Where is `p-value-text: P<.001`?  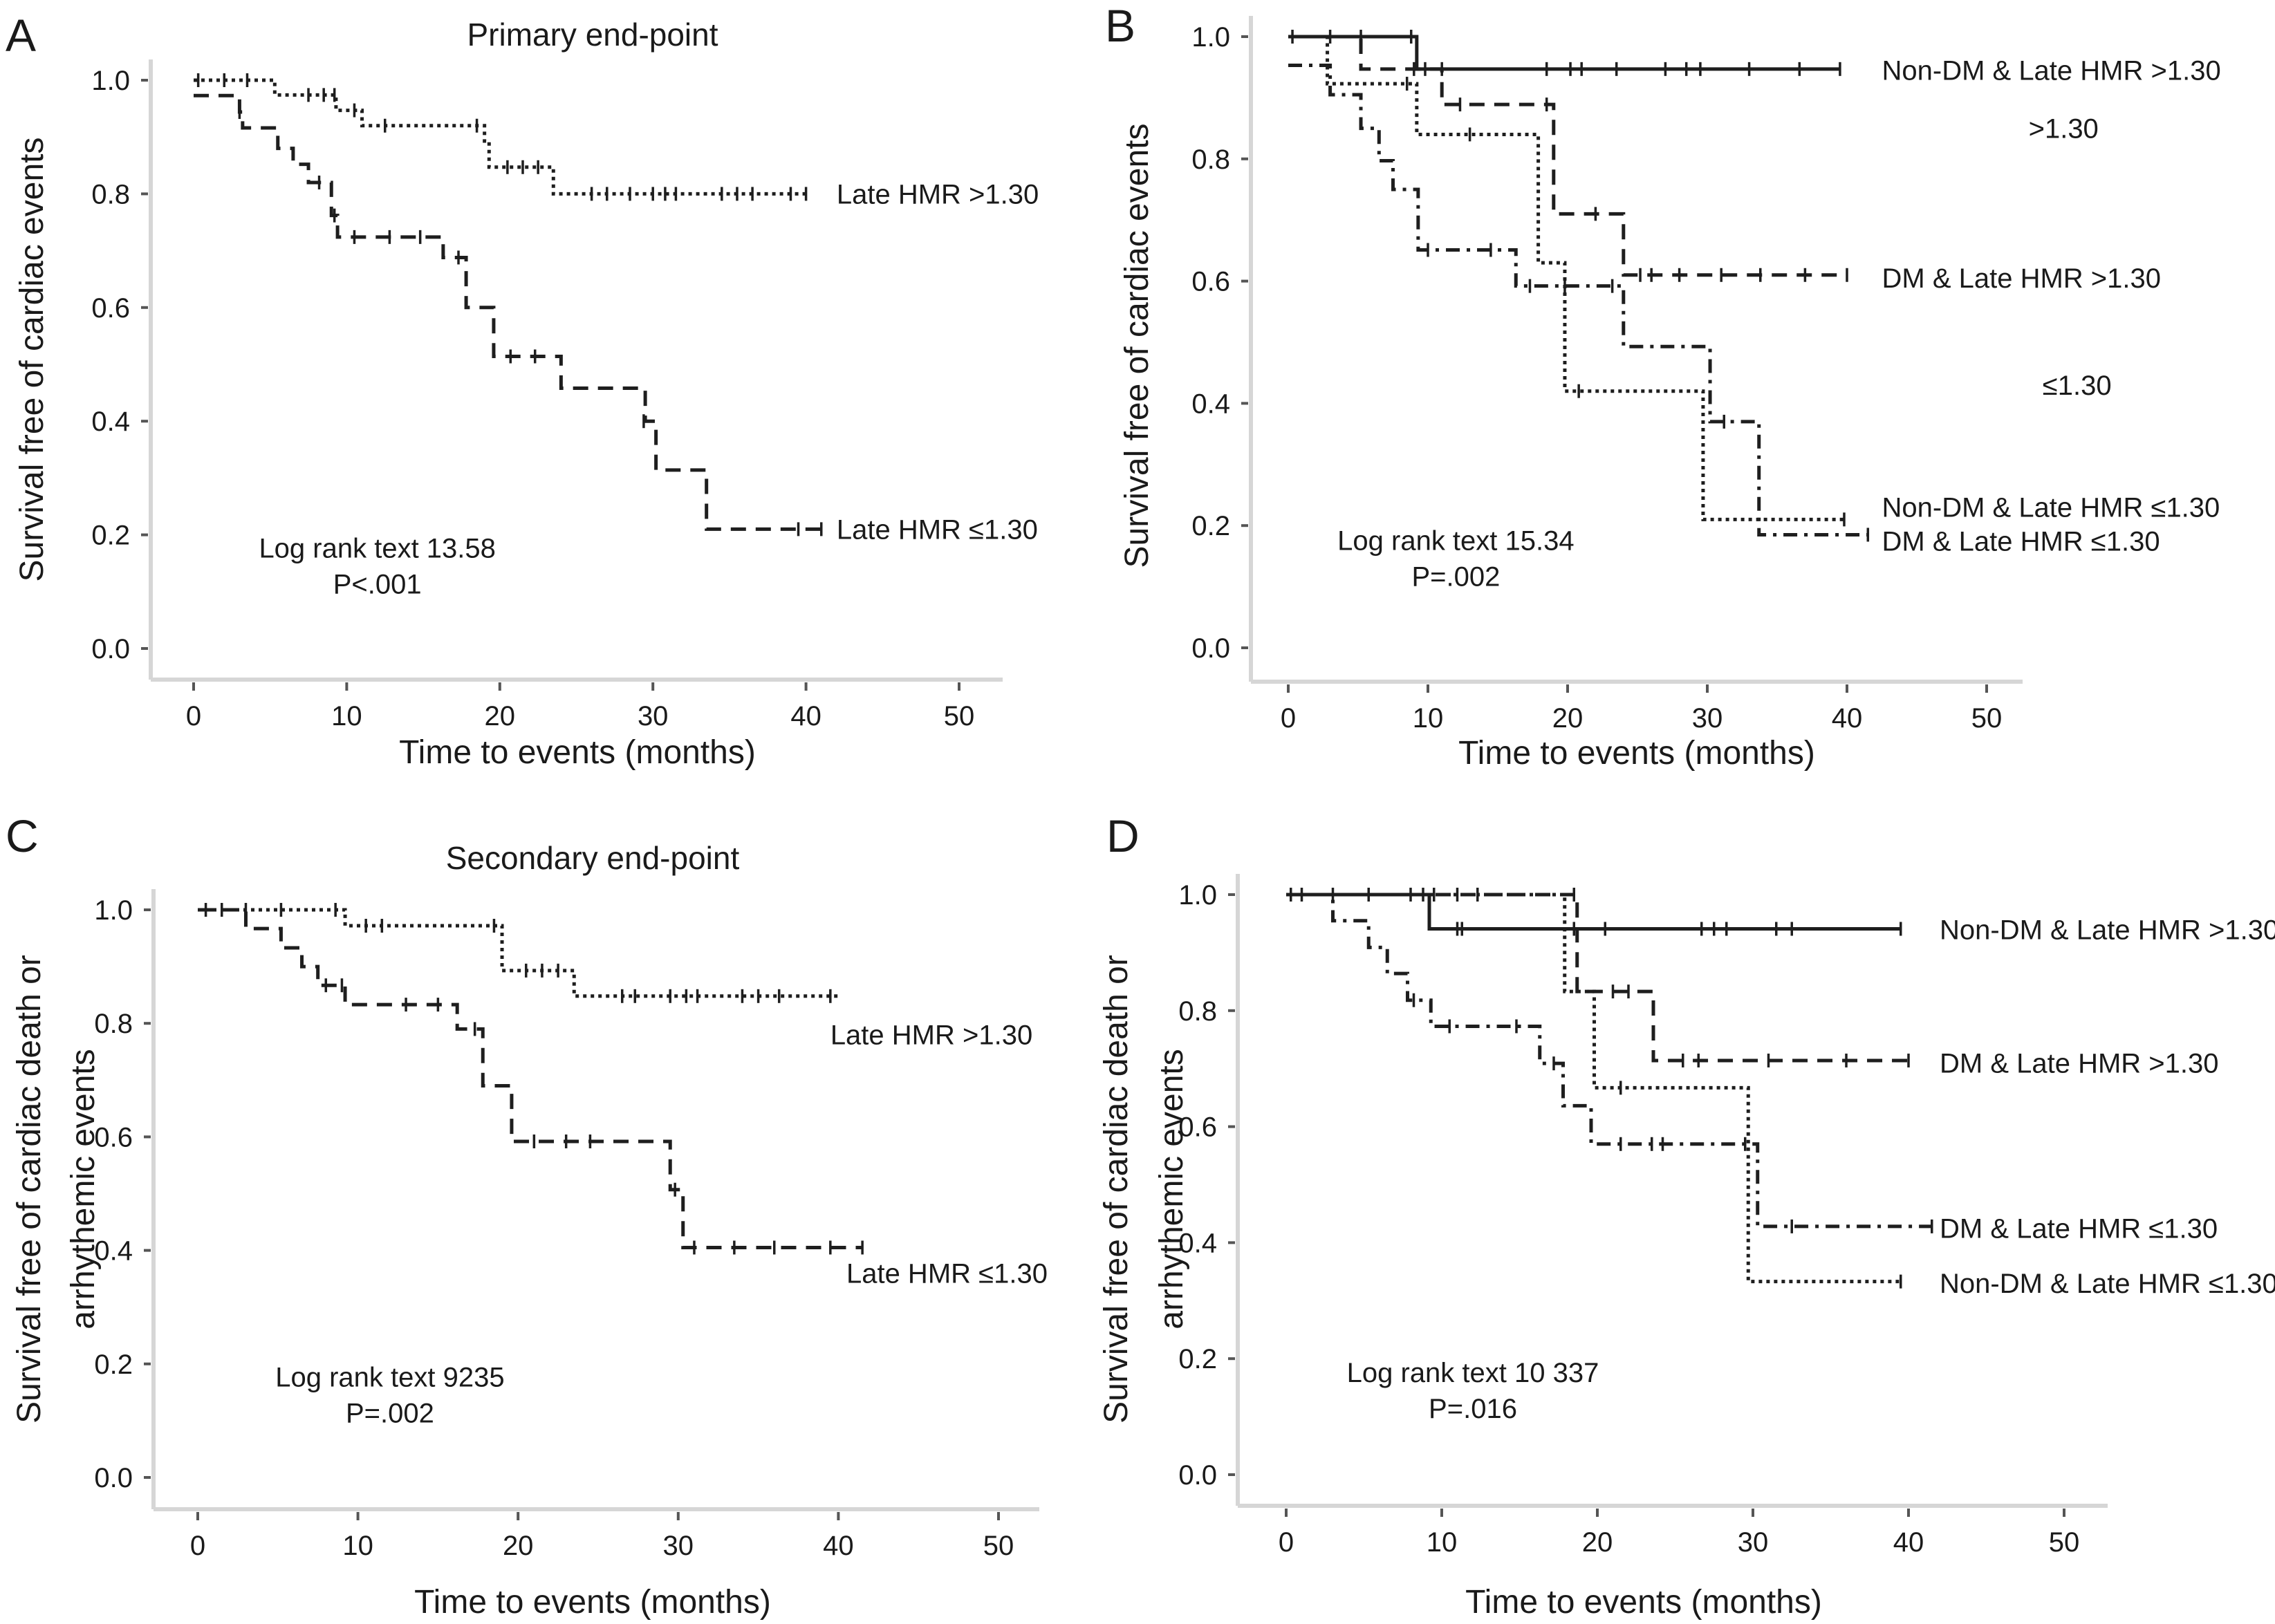
p-value-text: P<.001 is located at coordinates (377, 584).